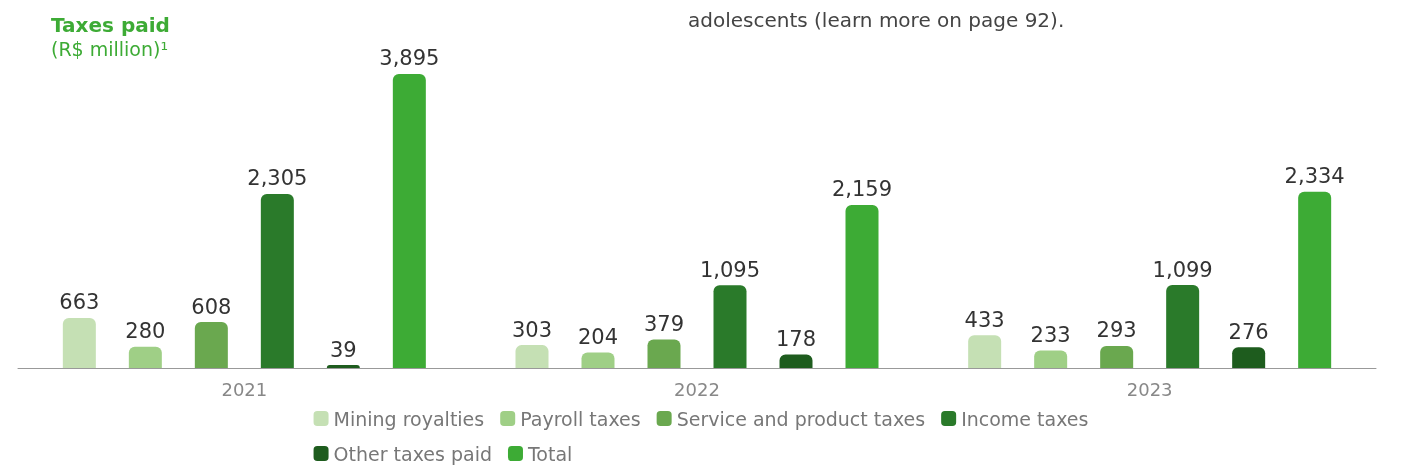  I want to click on data-label: 1,099, so click(1182, 269).